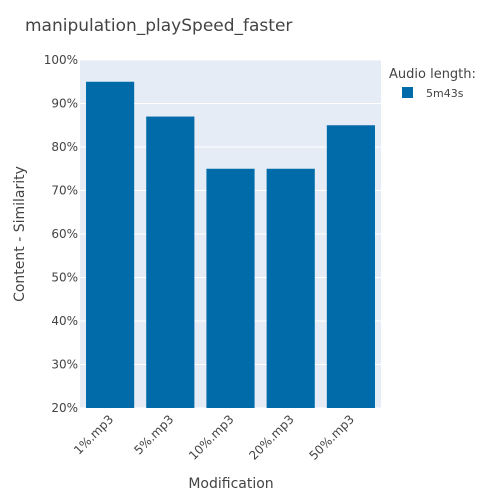 This screenshot has width=500, height=500. What do you see at coordinates (432, 83) in the screenshot?
I see `legend: Audio length: 5m43s` at bounding box center [432, 83].